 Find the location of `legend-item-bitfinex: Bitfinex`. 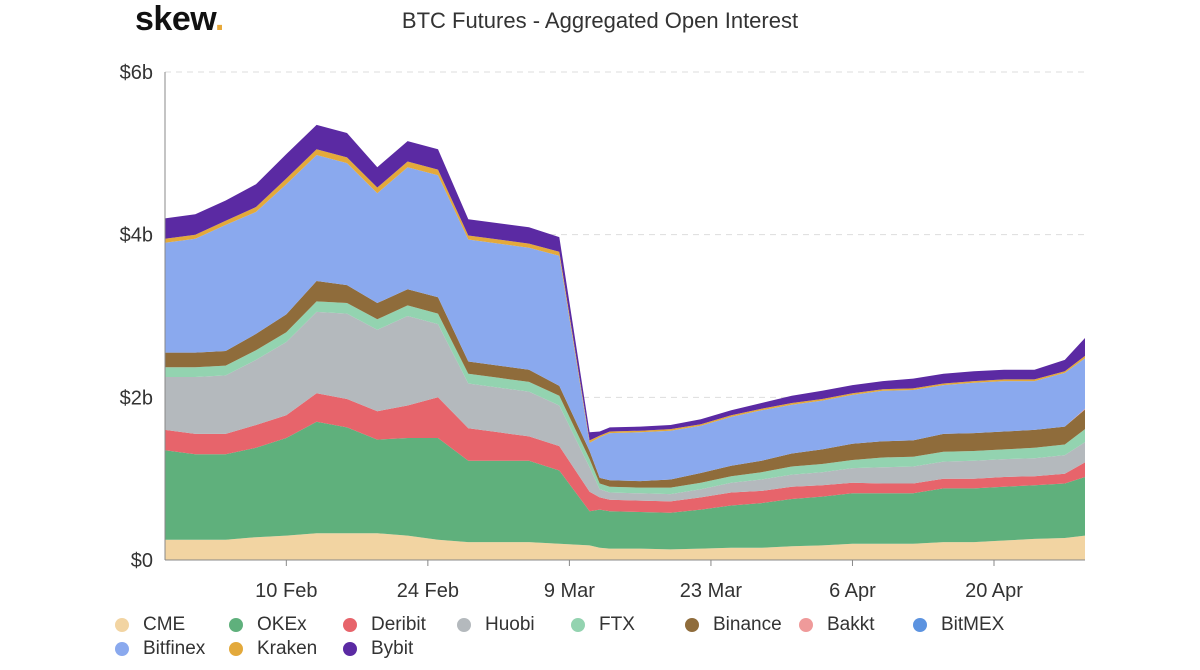

legend-item-bitfinex: Bitfinex is located at coordinates (160, 649).